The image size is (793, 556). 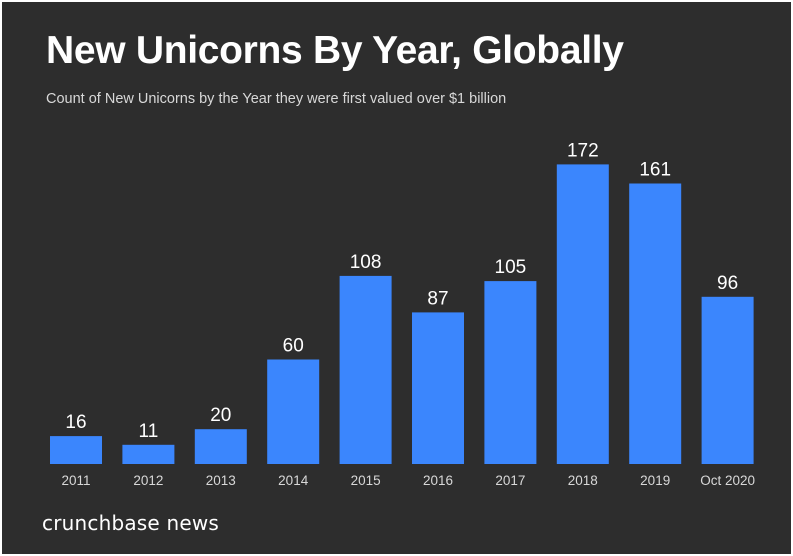 What do you see at coordinates (511, 267) in the screenshot?
I see `data-label-2017: 105` at bounding box center [511, 267].